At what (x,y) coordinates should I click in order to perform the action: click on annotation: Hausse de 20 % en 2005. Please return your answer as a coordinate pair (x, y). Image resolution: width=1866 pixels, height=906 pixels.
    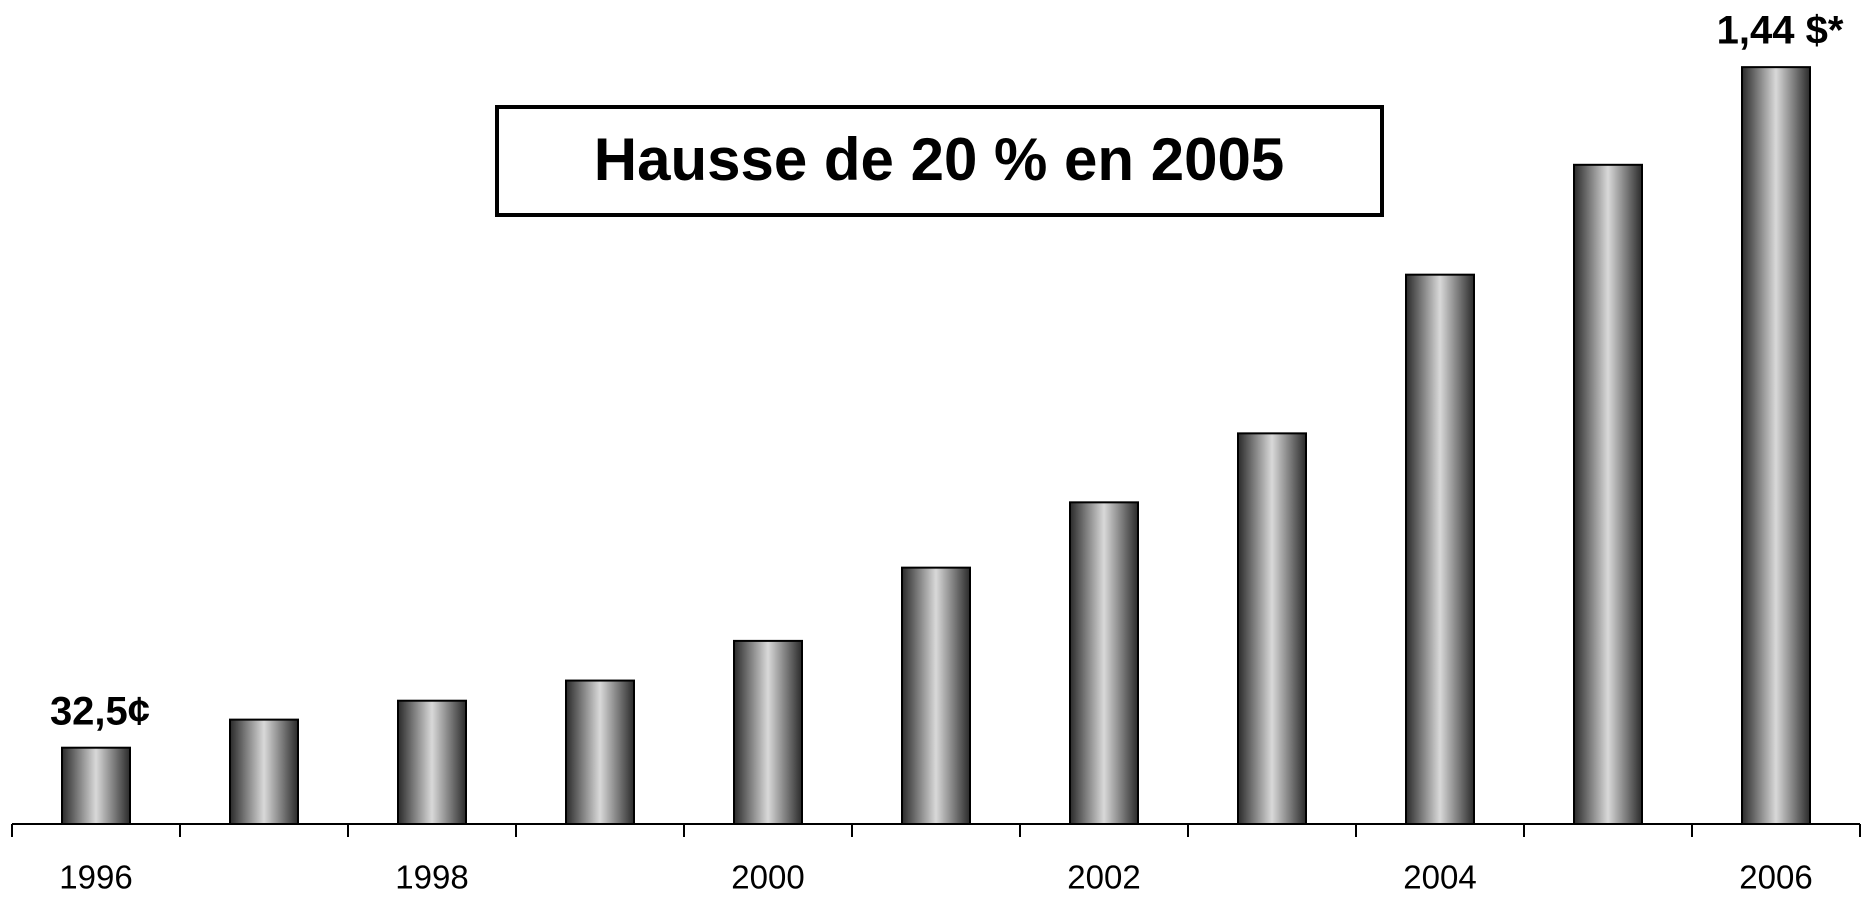
    Looking at the image, I should click on (939, 159).